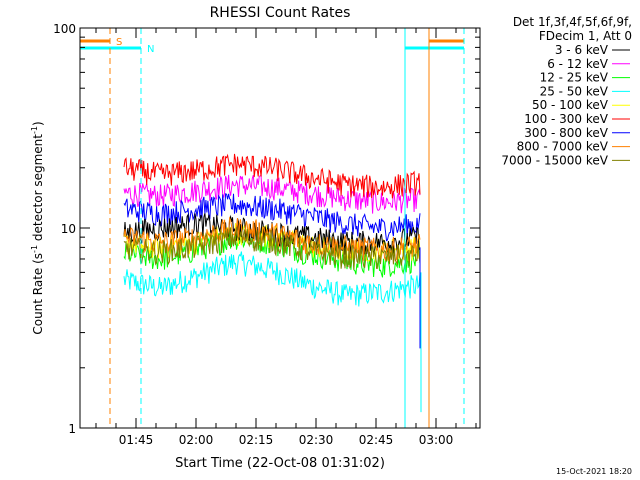 This screenshot has width=640, height=480. What do you see at coordinates (566, 119) in the screenshot?
I see `legend-label: 100 - 300 keV` at bounding box center [566, 119].